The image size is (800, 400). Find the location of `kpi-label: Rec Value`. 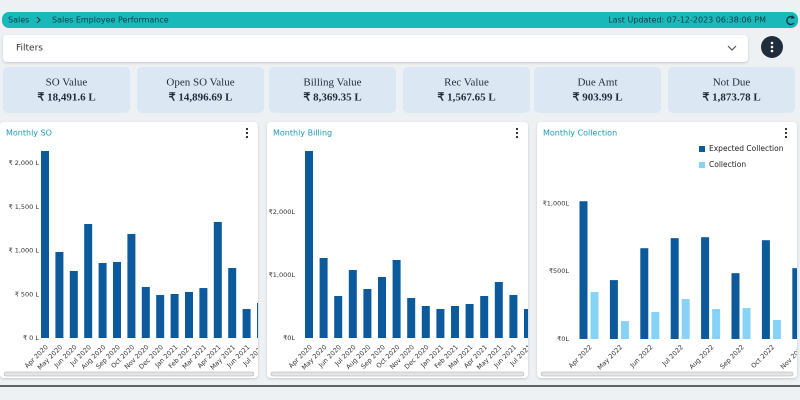

kpi-label: Rec Value is located at coordinates (466, 83).